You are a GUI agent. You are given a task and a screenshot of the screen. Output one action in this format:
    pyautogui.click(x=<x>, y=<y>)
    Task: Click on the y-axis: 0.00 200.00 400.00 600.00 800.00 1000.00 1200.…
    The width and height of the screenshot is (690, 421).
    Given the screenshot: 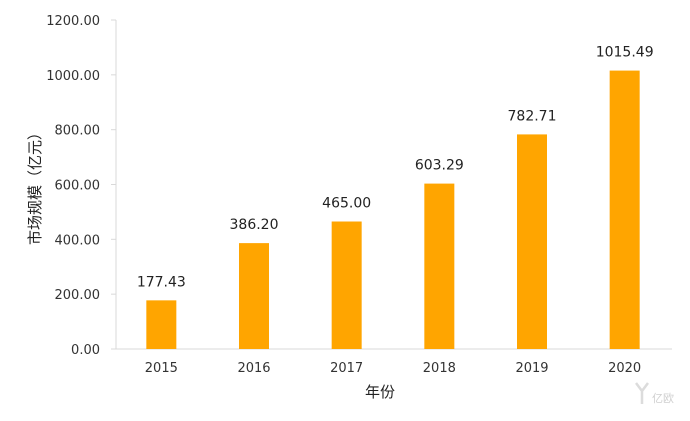 What is the action you would take?
    pyautogui.click(x=81, y=186)
    